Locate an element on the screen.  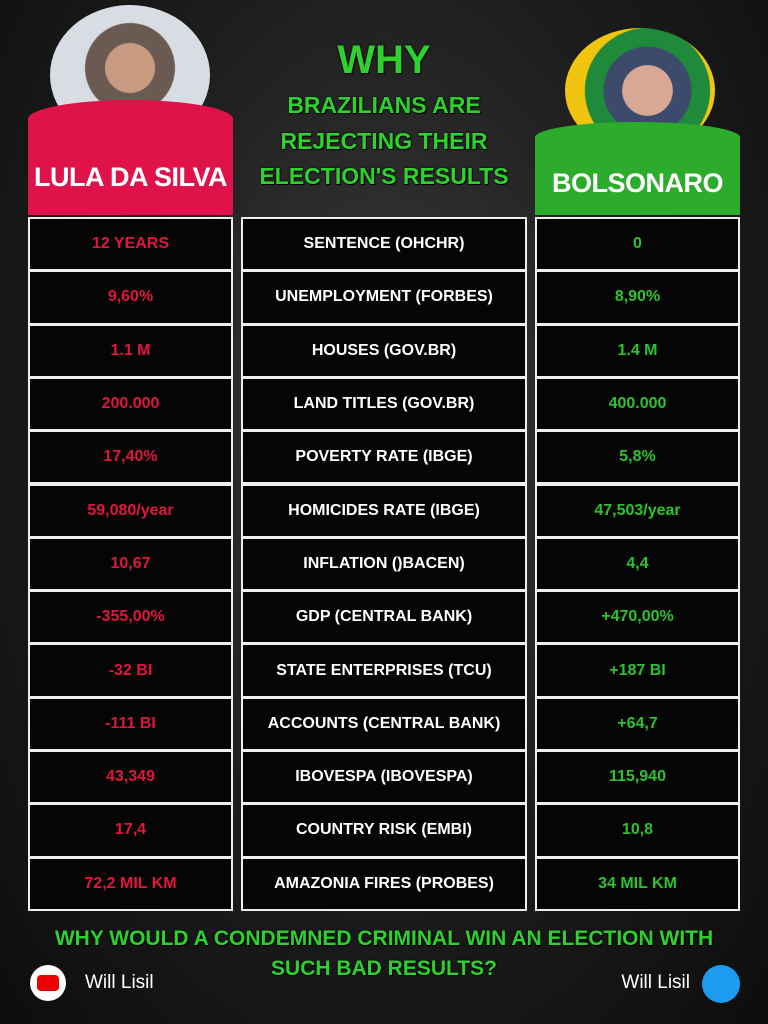
bolsonaro-value: 1.4 M is located at coordinates (637, 350).